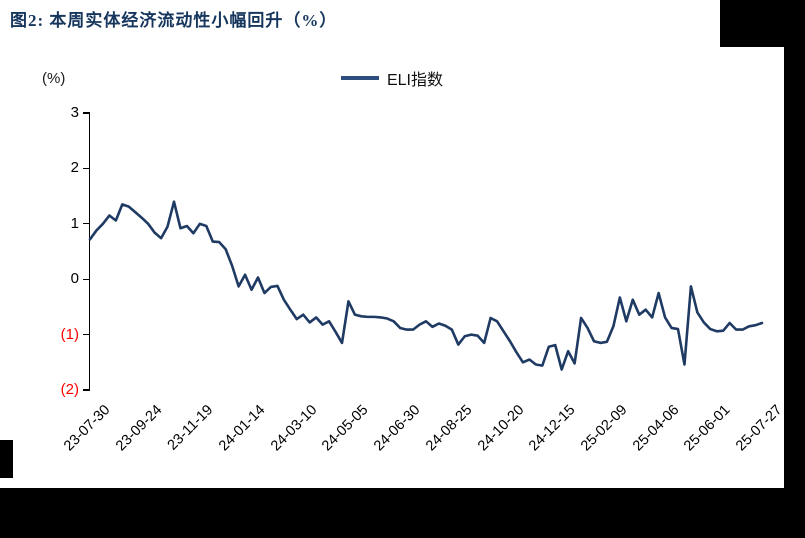 The width and height of the screenshot is (805, 538). Describe the element at coordinates (87, 428) in the screenshot. I see `x-tick-label: 23-07-30` at that location.